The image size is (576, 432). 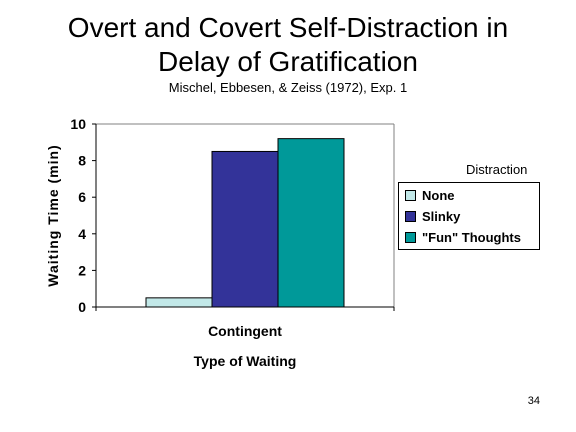 I want to click on legend-swatch-slinky, so click(x=410, y=216).